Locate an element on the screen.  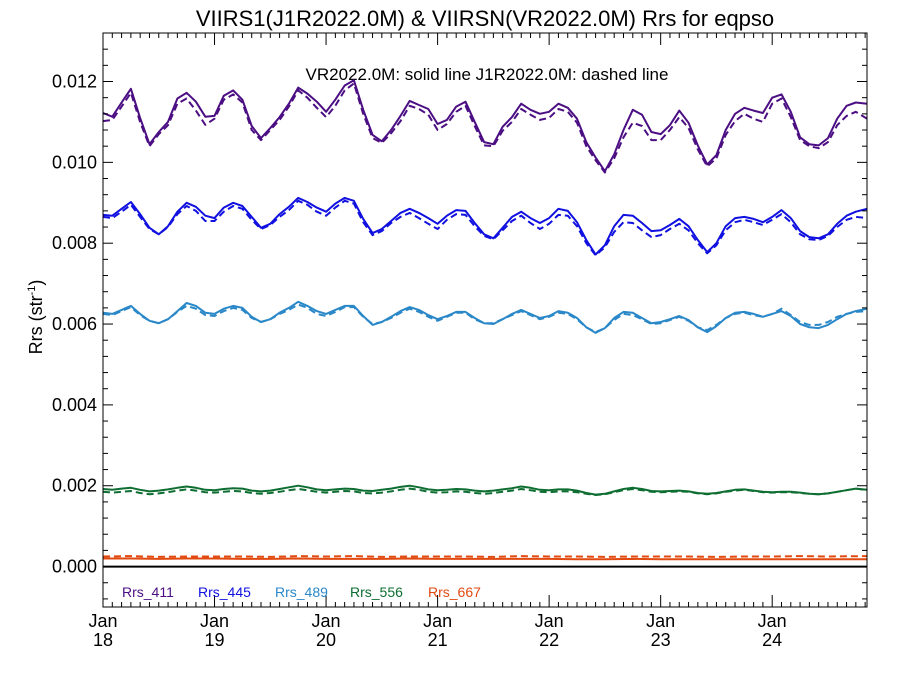
y-tick-label: 0.008 is located at coordinates (74, 243).